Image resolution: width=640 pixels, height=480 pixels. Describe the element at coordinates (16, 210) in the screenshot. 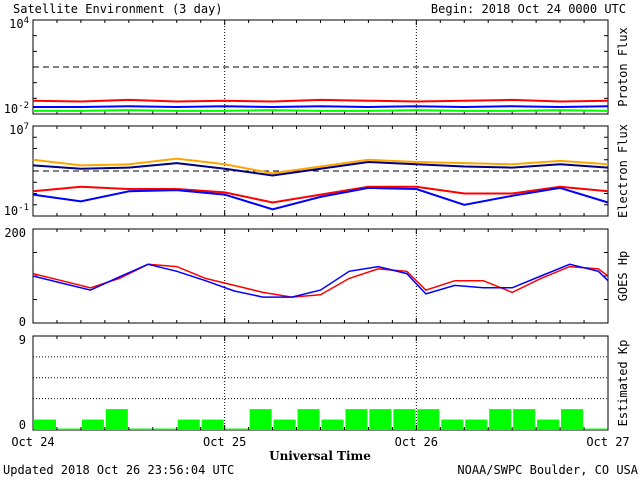

I see `y-tick-label: 10-1` at that location.